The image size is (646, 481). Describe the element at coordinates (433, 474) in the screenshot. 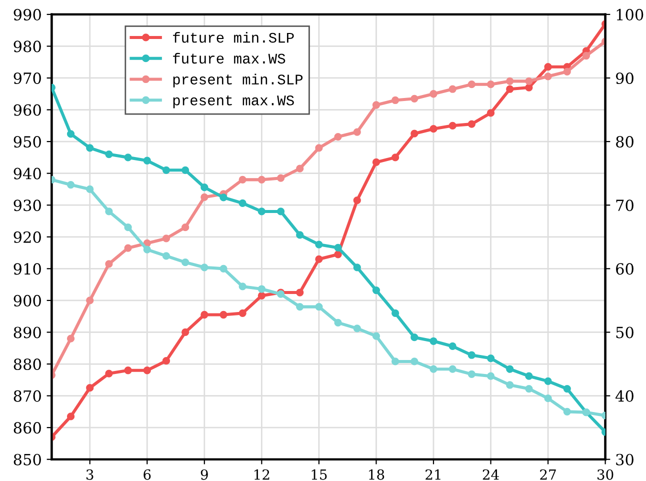

I see `x-tick-label: 21` at that location.